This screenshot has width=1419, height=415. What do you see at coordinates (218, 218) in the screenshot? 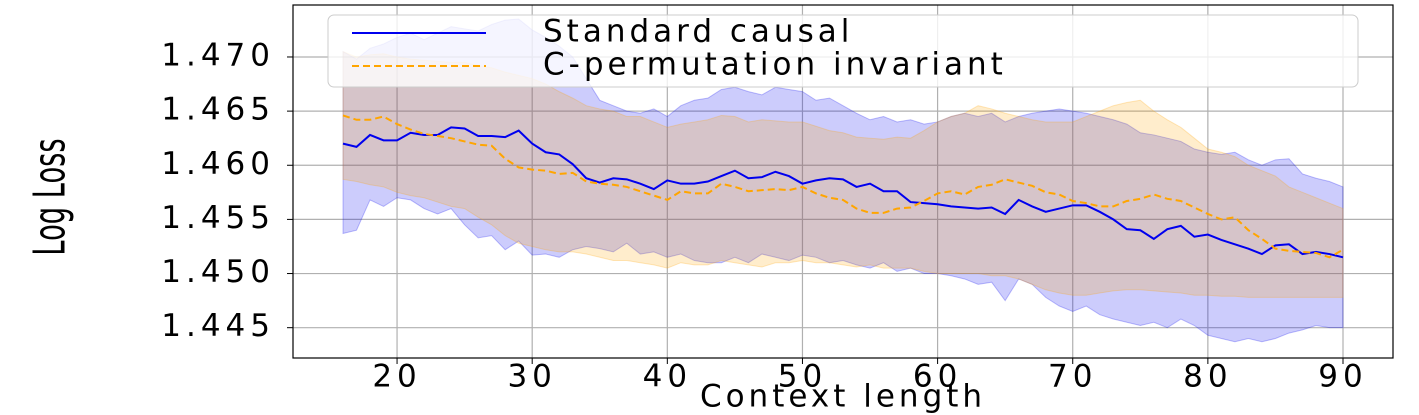
I see `y-tick-label: 1.455` at bounding box center [218, 218].